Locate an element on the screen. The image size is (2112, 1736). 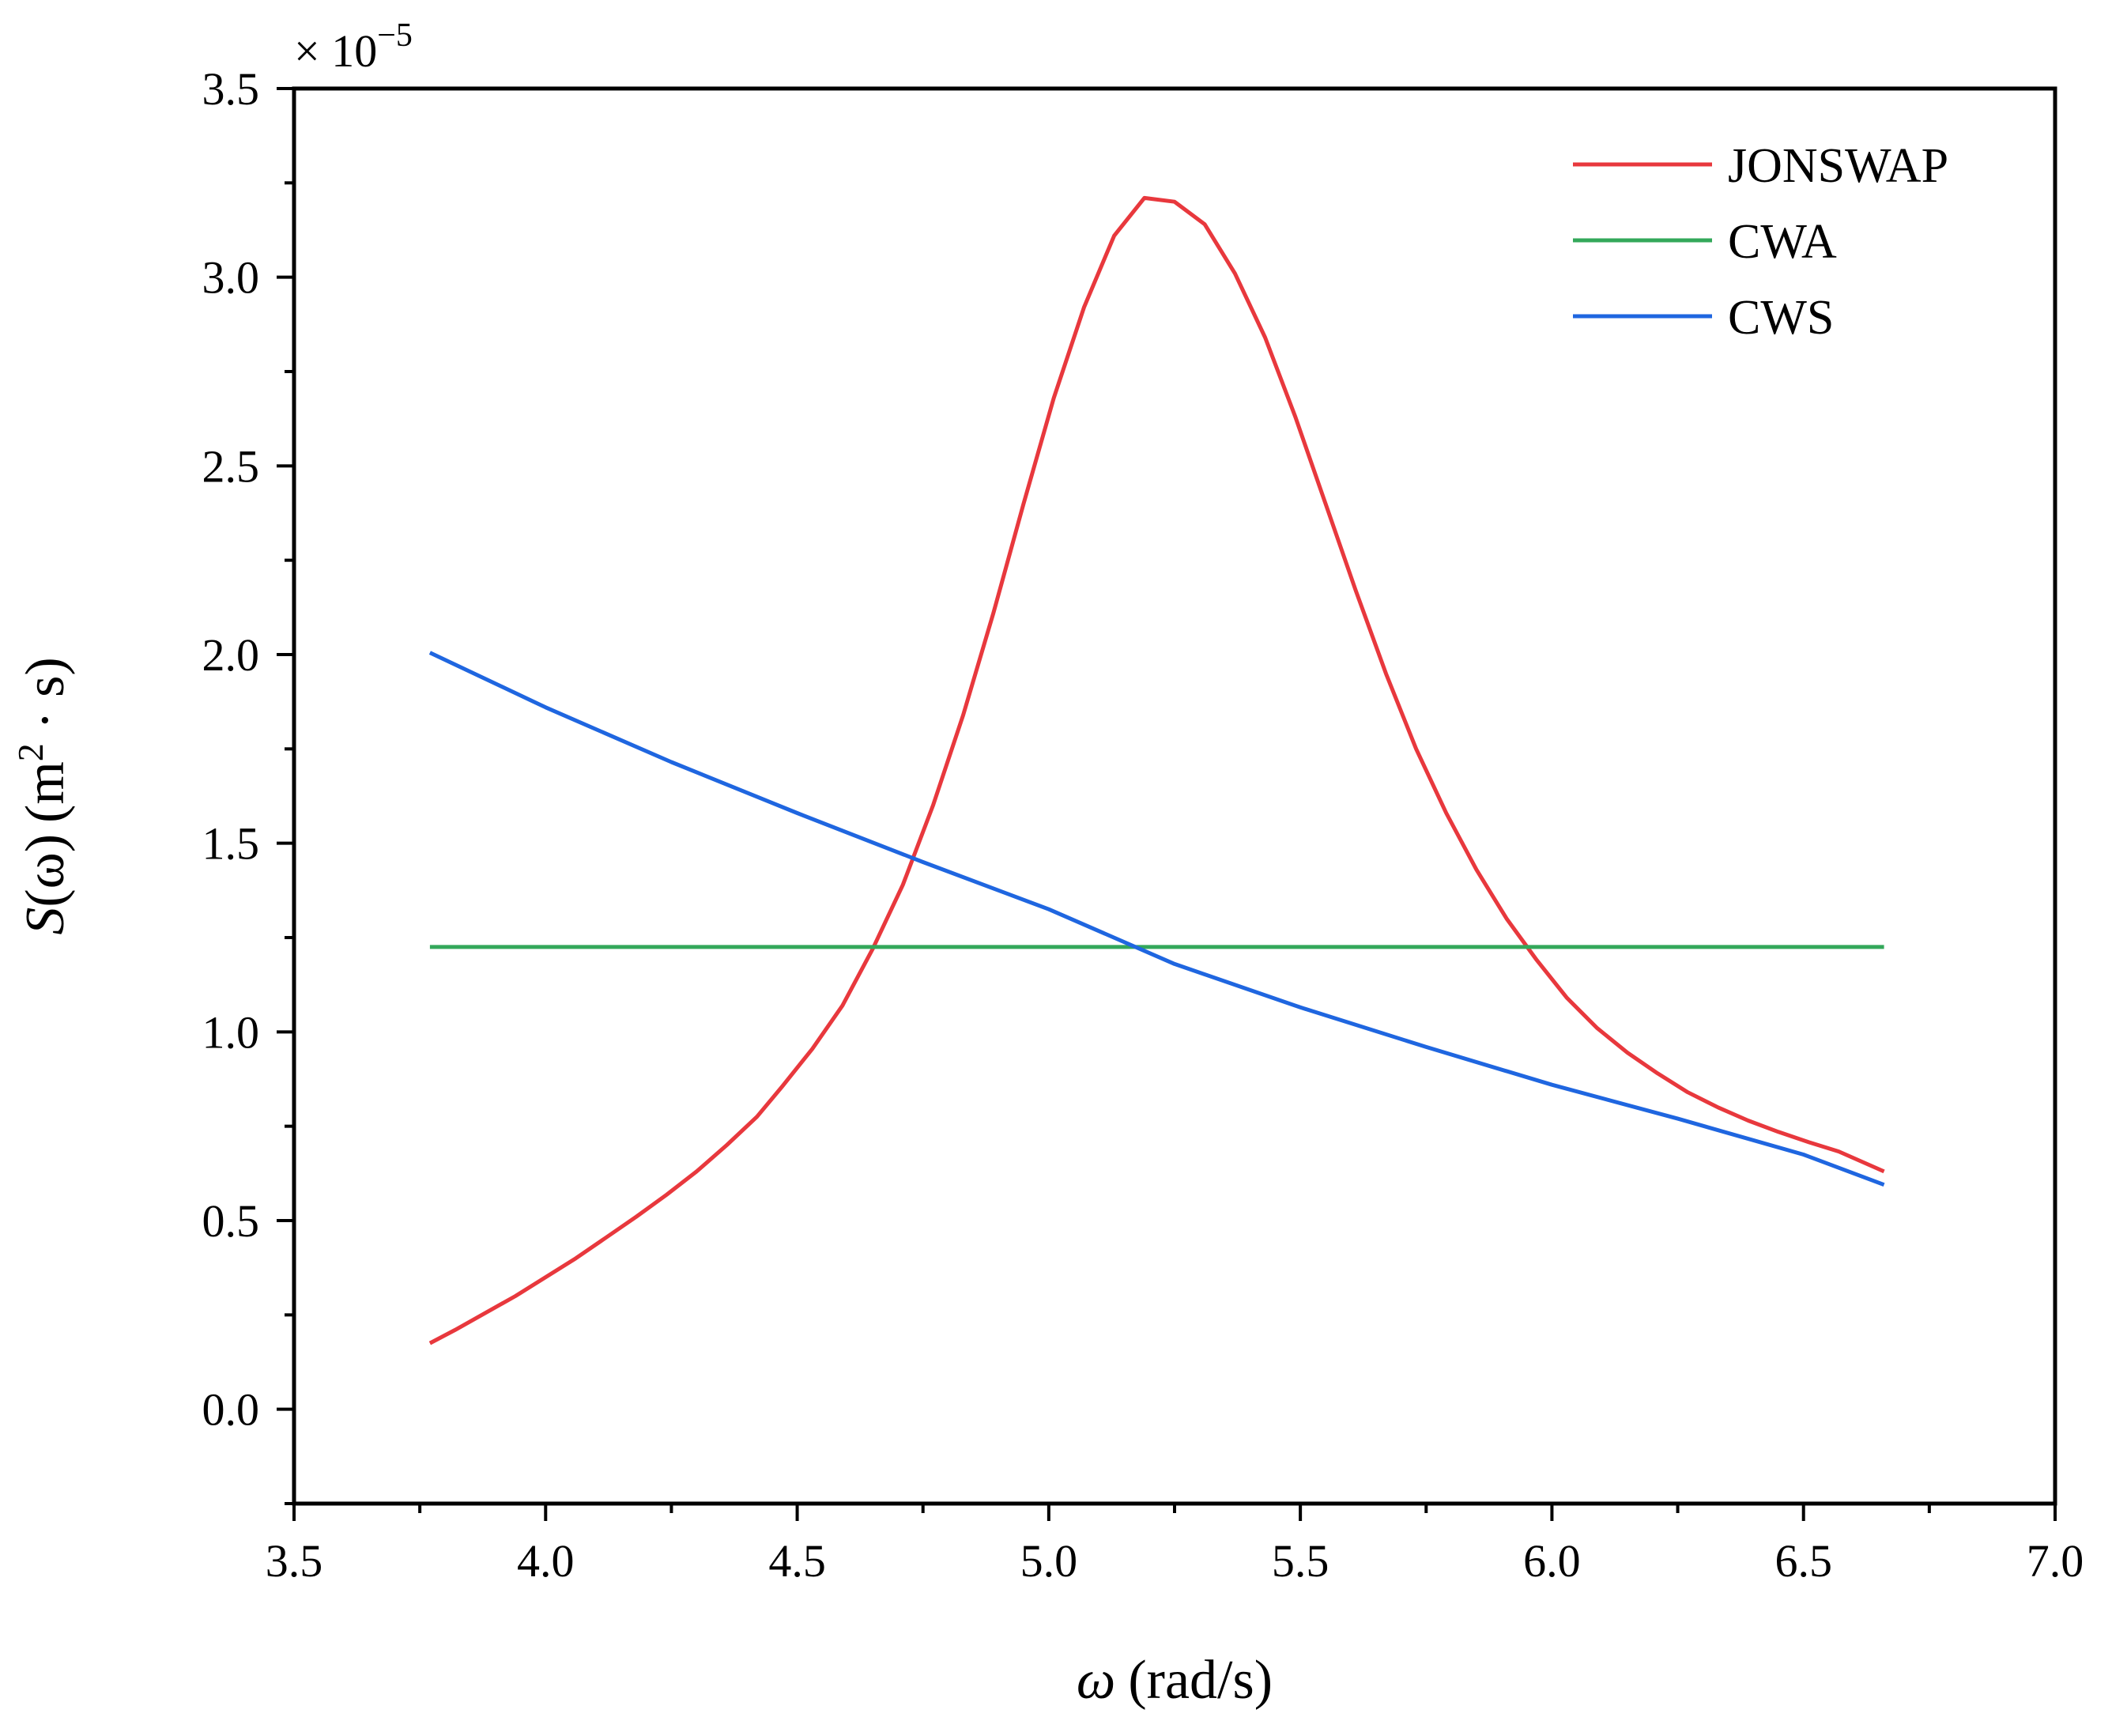
y-multiplier-base: × 10 is located at coordinates (335, 51).